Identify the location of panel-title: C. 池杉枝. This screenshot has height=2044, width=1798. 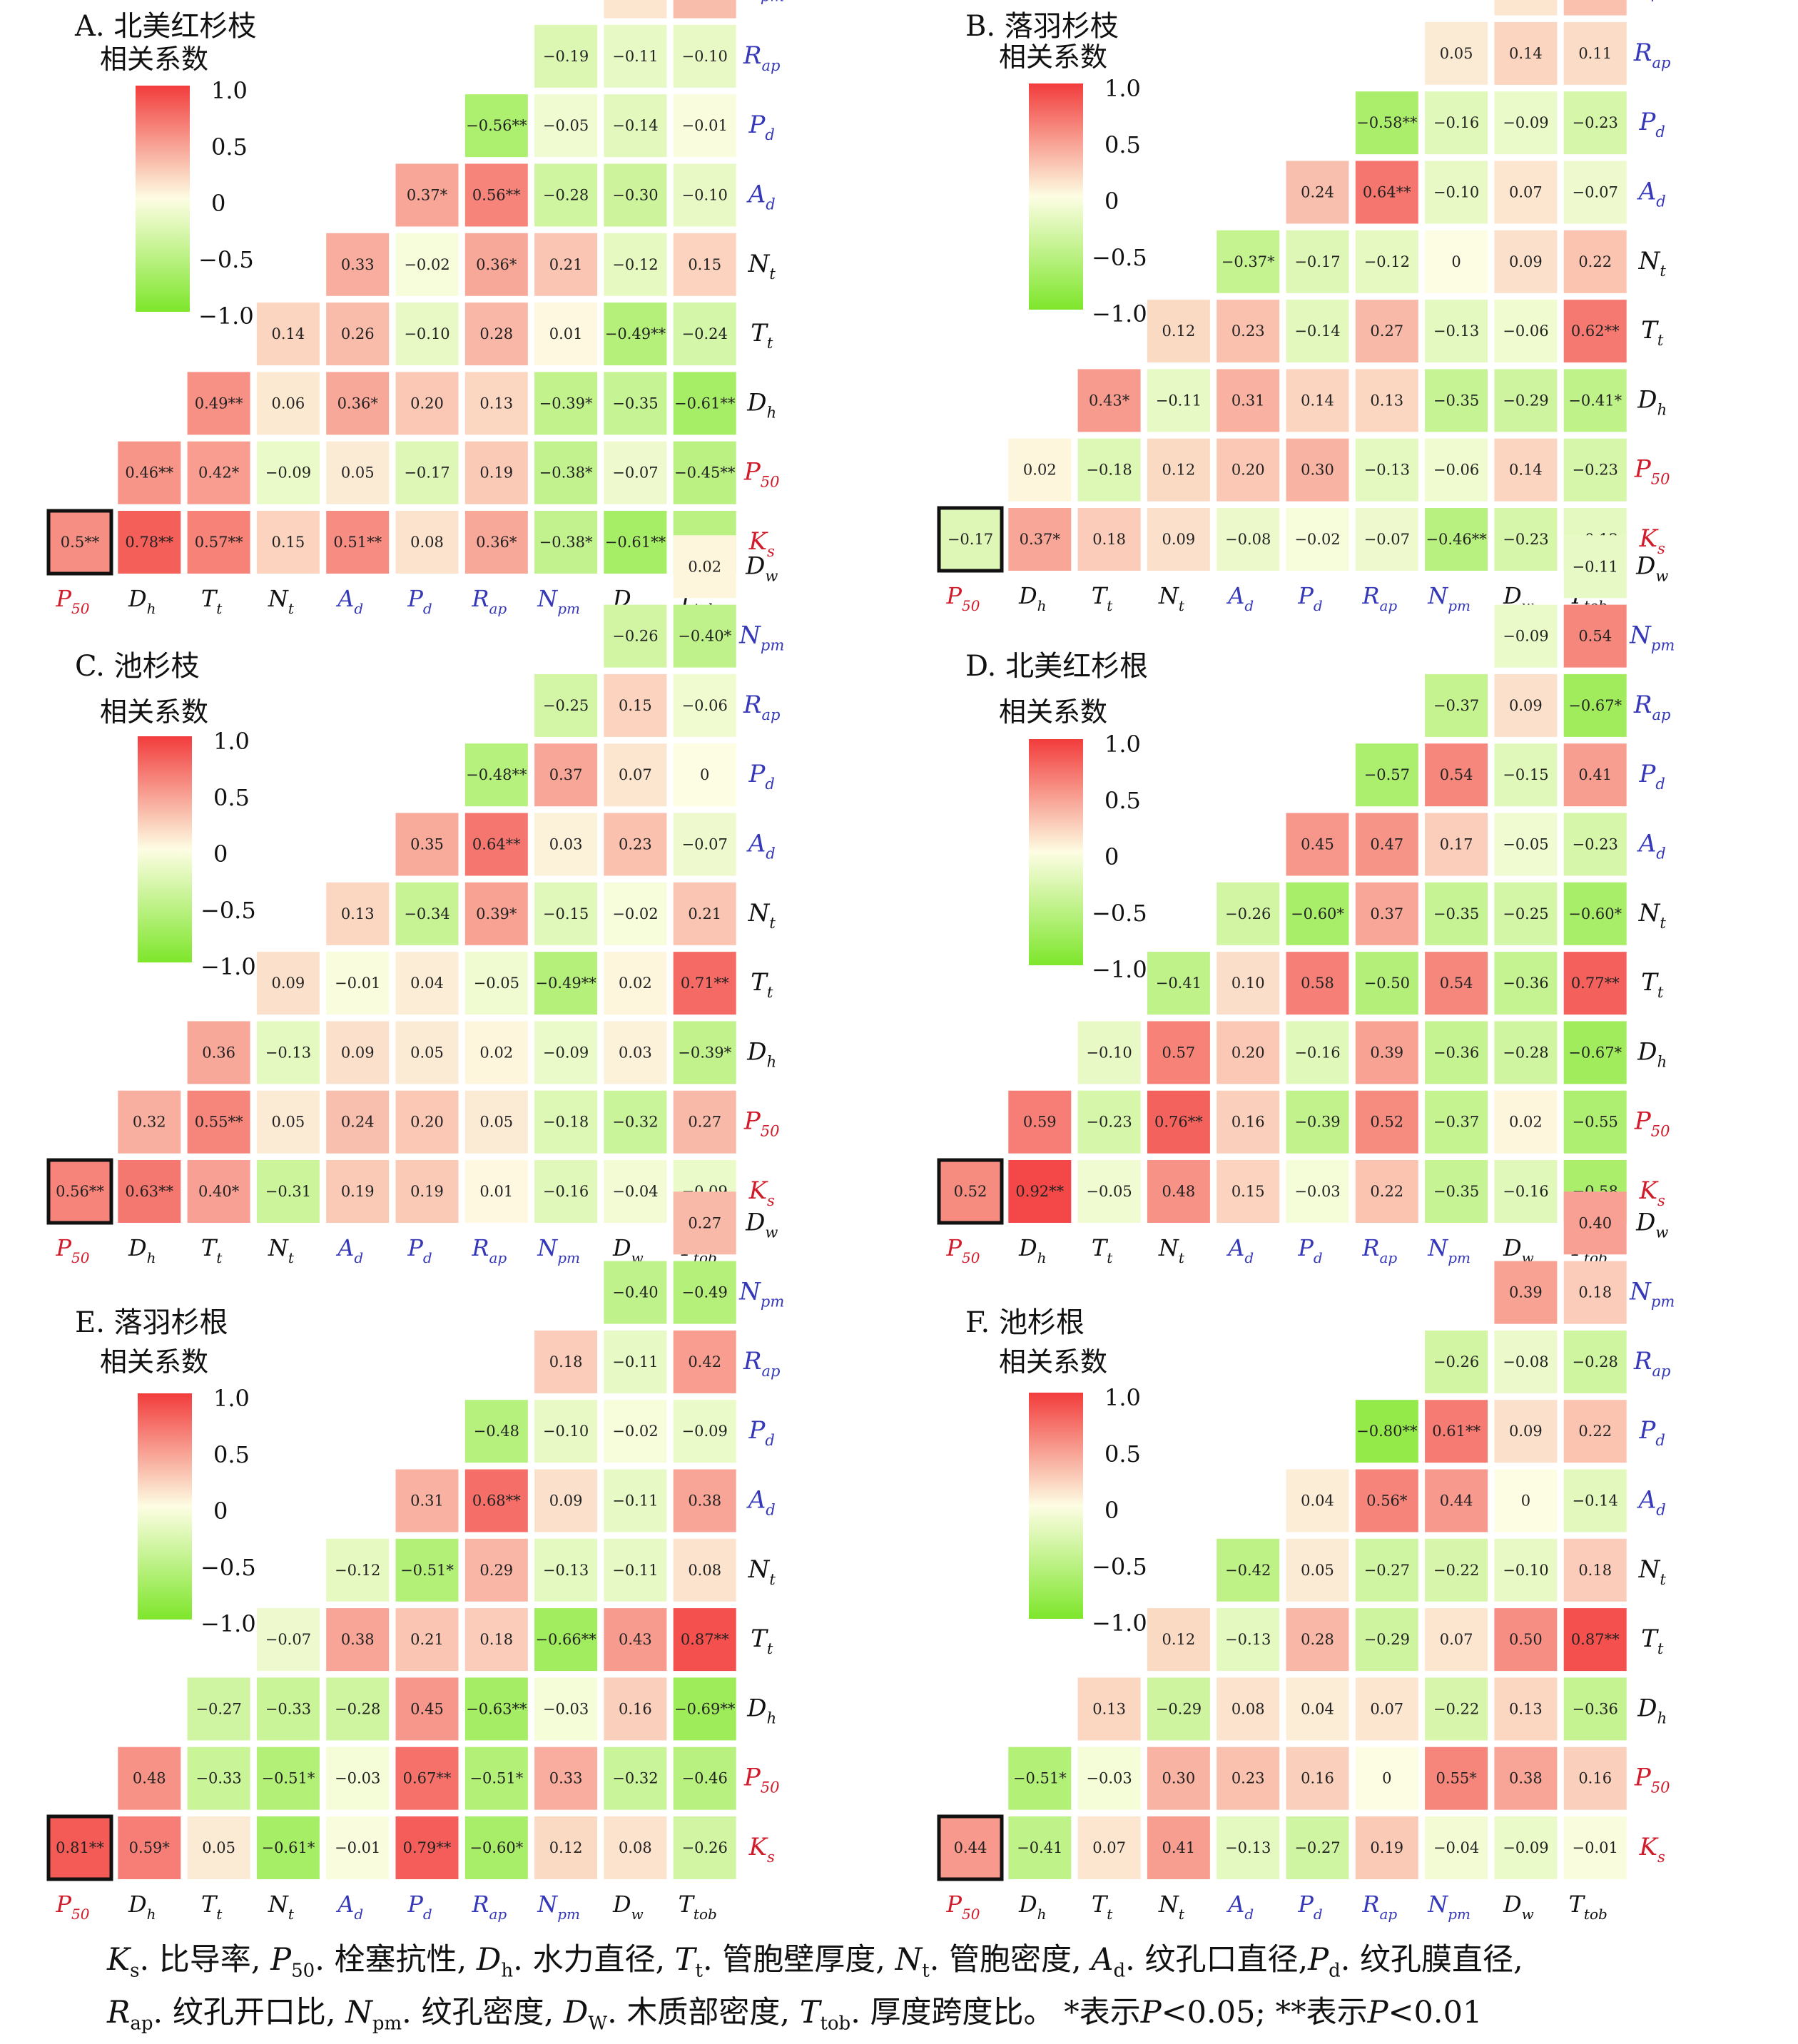
(137, 666).